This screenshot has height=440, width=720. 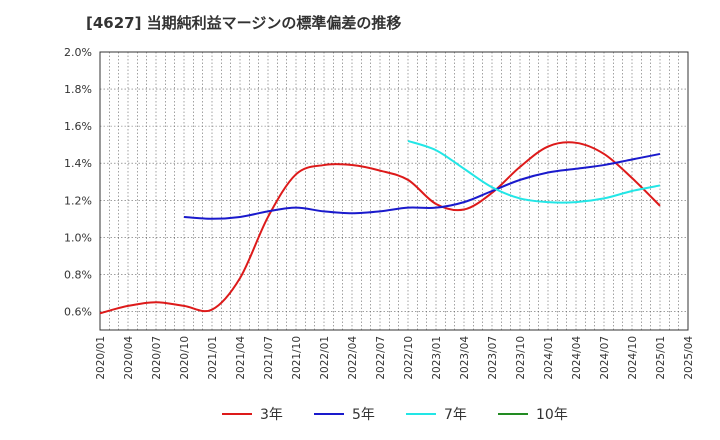 I want to click on x-tick-label: 2023/01, so click(x=437, y=358).